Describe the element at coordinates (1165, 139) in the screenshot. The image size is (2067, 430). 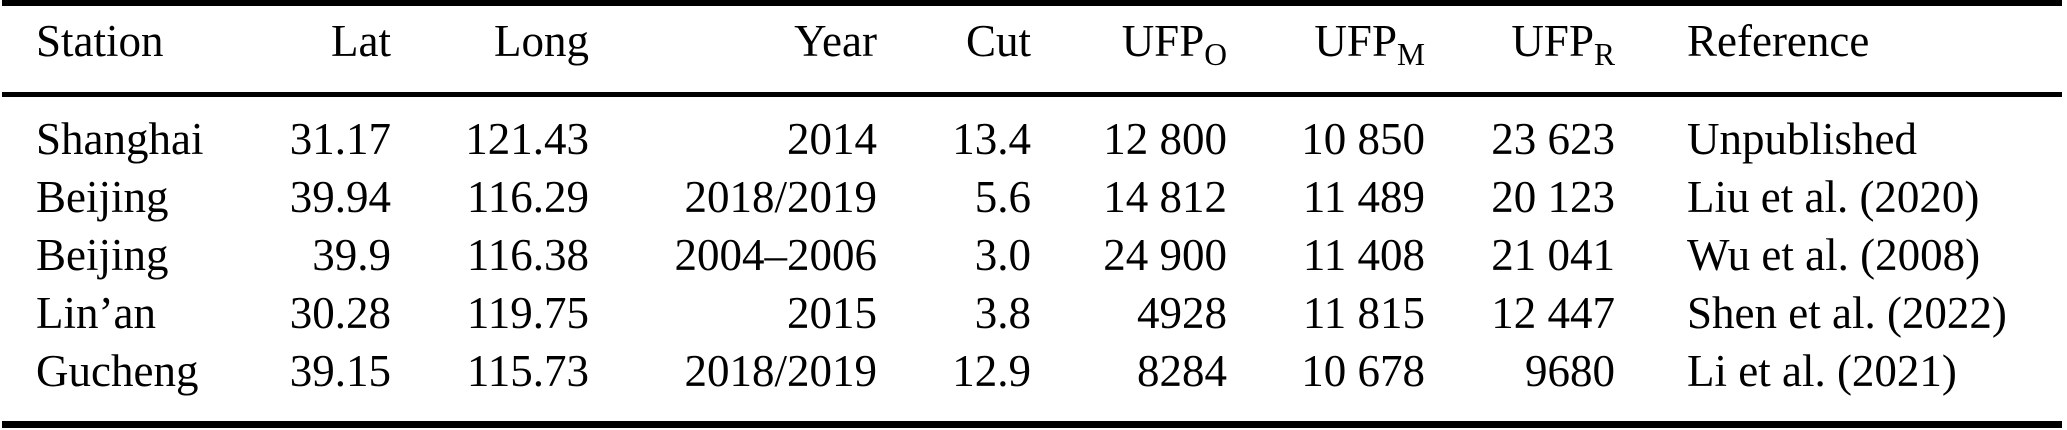
I see `cell-ufp-o: 12 800` at that location.